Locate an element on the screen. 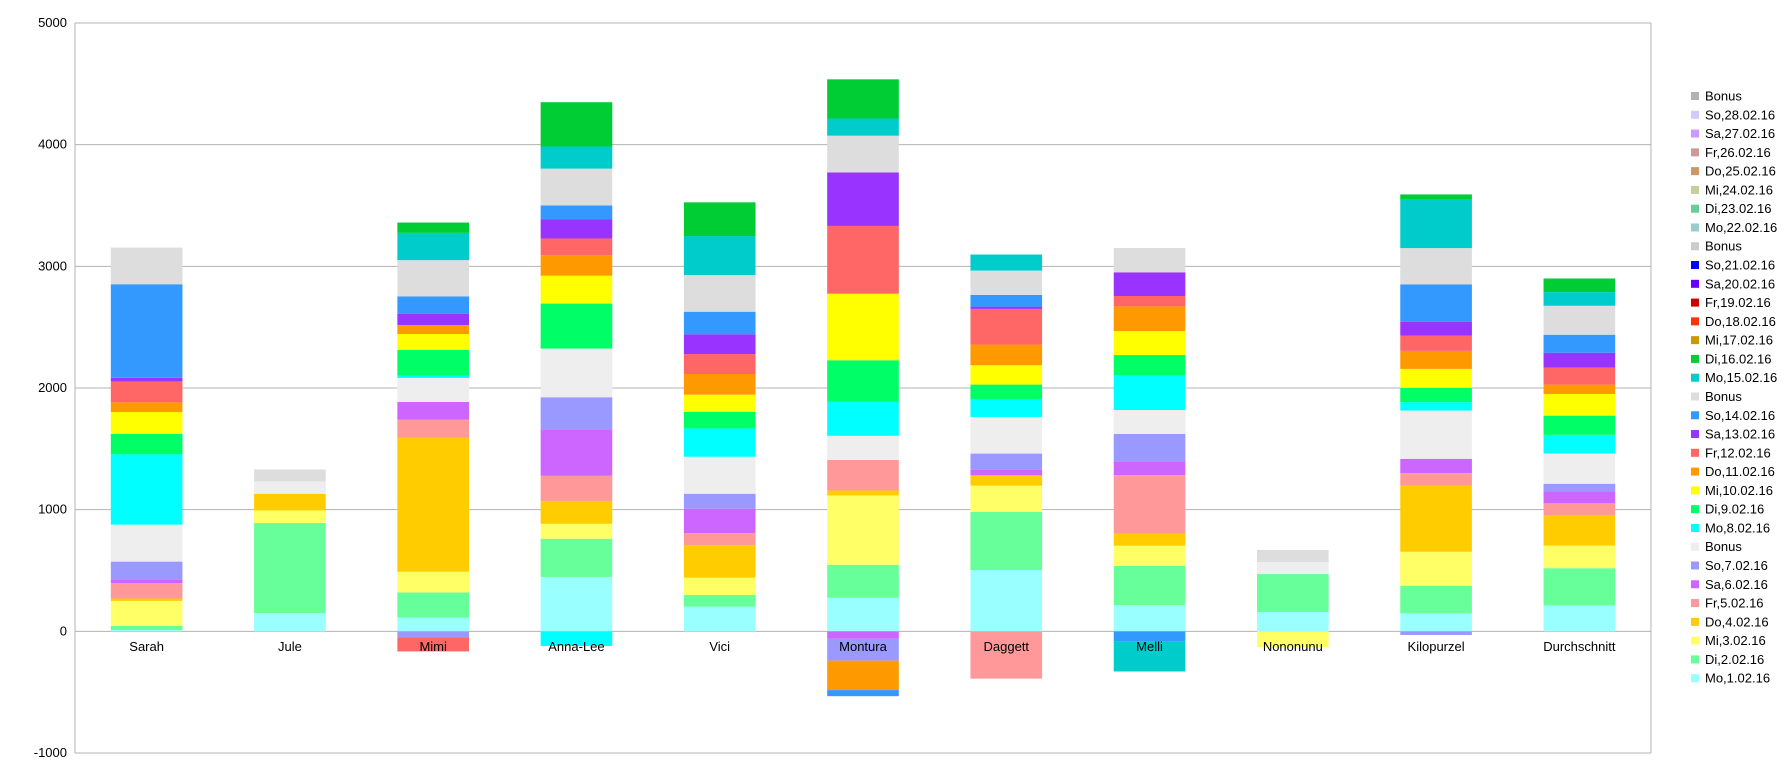 The height and width of the screenshot is (781, 1789). legend-label: Mo,1.02.16 is located at coordinates (1737, 678).